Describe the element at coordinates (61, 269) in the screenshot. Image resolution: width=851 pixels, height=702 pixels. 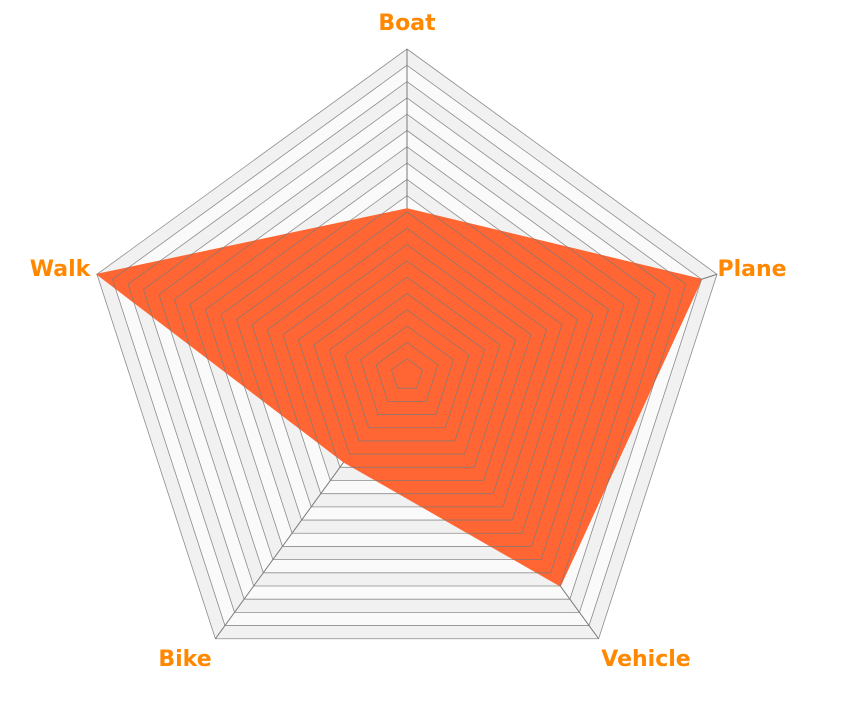
I see `axis-label-walk: Walk` at that location.